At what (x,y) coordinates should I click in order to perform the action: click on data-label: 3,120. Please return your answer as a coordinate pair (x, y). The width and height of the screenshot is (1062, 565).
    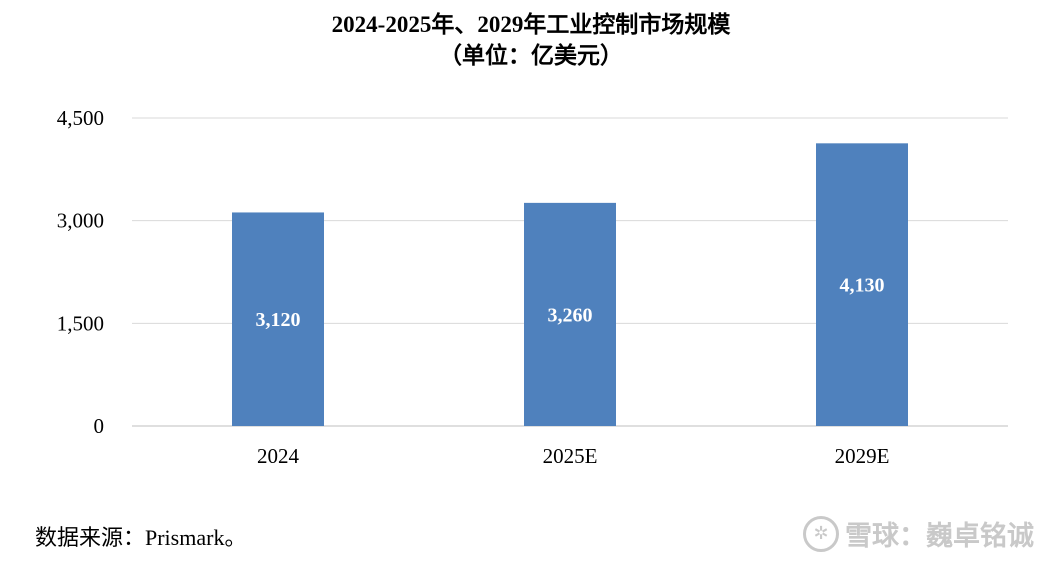
    Looking at the image, I should click on (278, 320).